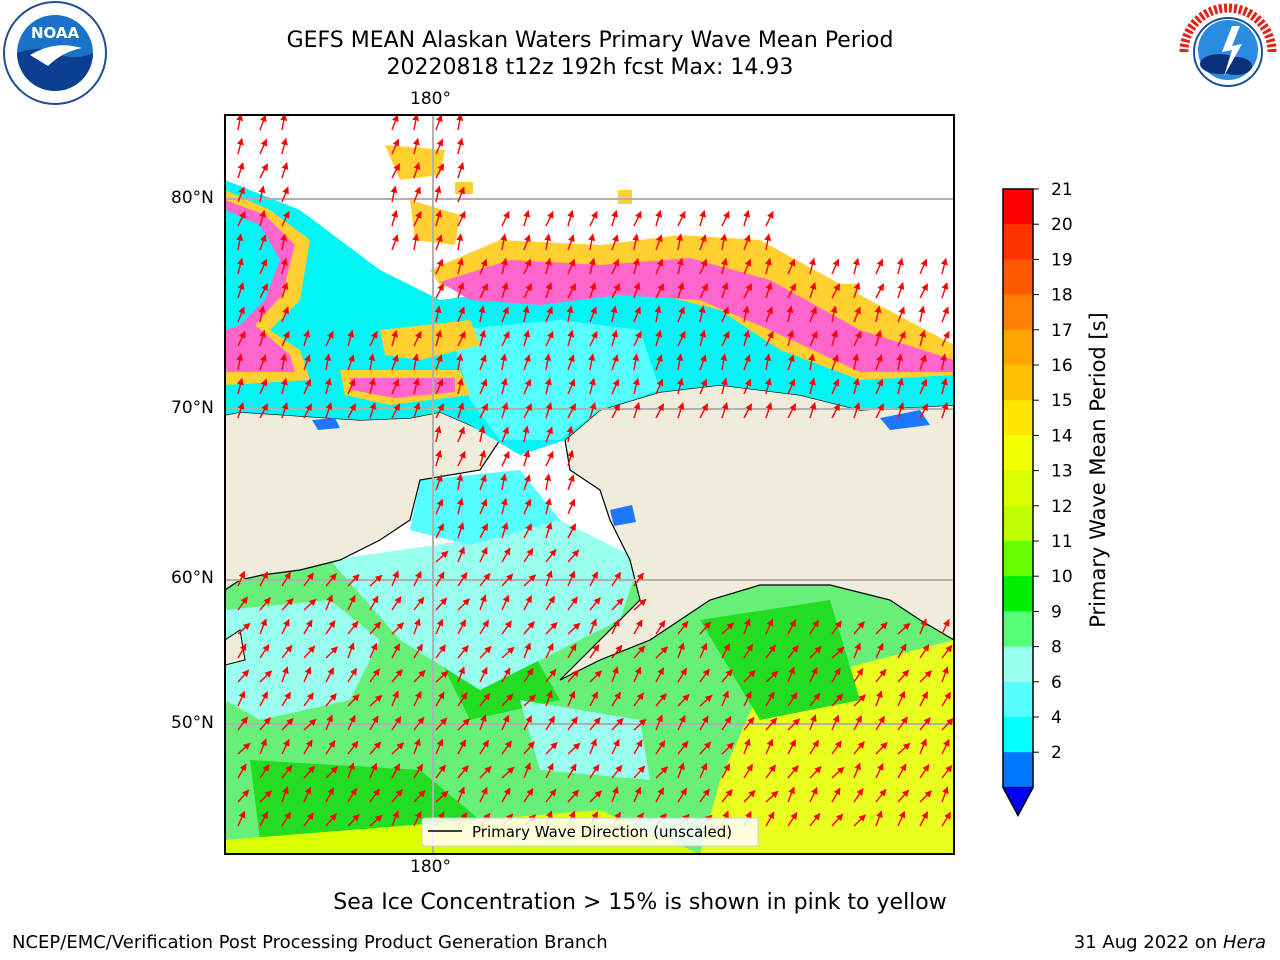  I want to click on colorbar-tick-label: 13, so click(1062, 472).